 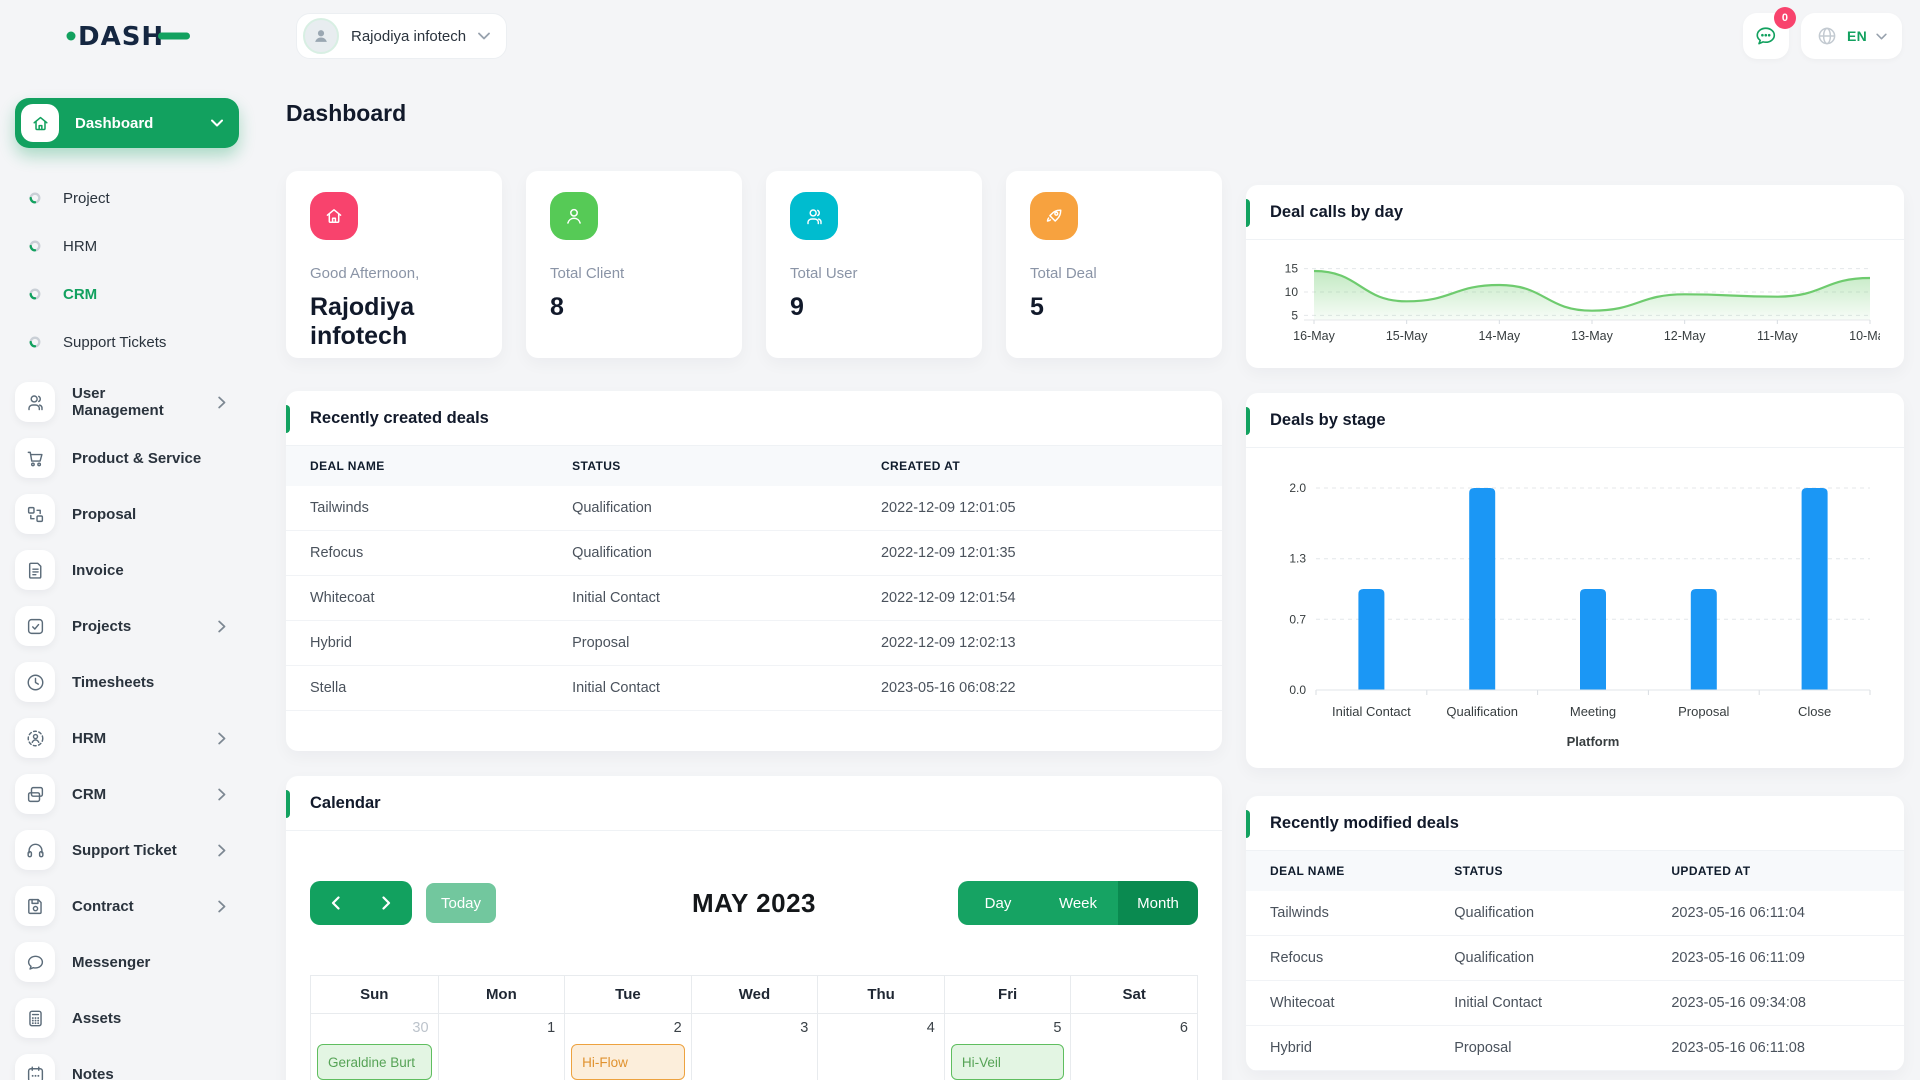 I want to click on calendar-view-month-button: Month, so click(x=1158, y=903).